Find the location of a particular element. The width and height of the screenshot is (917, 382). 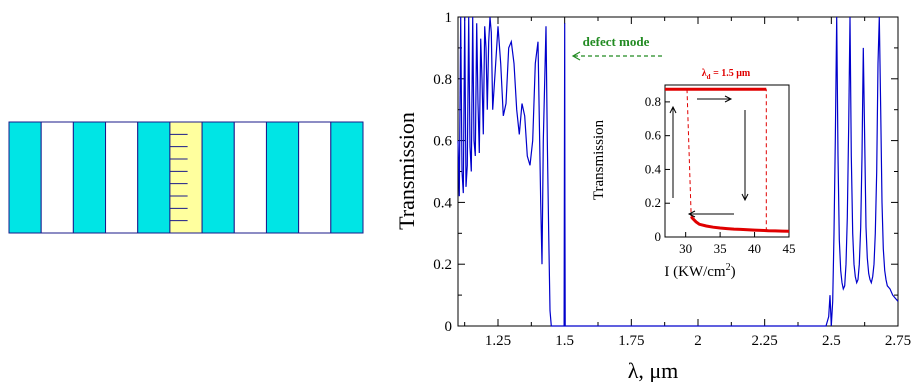

defect-mode-label: defect mode is located at coordinates (616, 41).